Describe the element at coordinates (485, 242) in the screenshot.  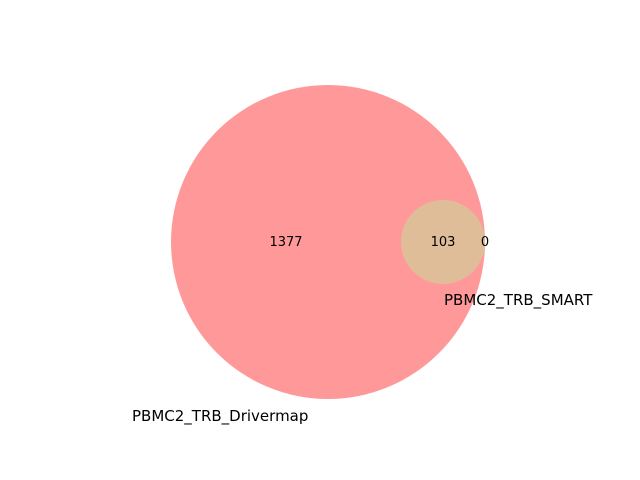
I see `count-only-smart: 0` at that location.